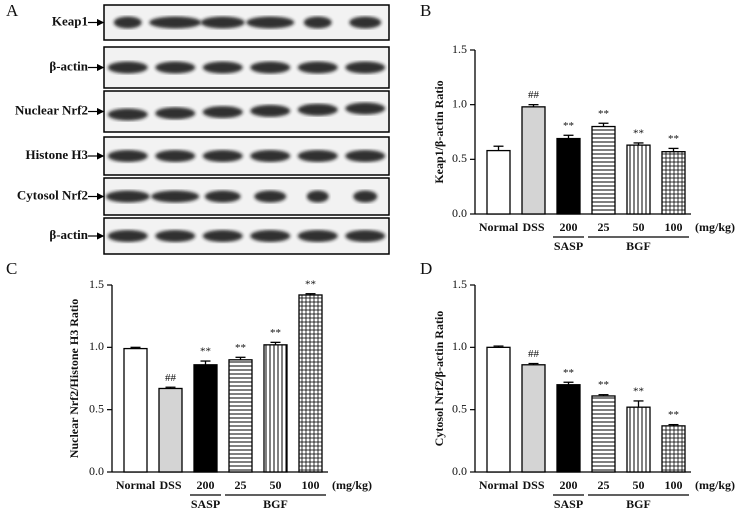 This screenshot has width=738, height=513. I want to click on y-tick-label: 0.0, so click(459, 213).